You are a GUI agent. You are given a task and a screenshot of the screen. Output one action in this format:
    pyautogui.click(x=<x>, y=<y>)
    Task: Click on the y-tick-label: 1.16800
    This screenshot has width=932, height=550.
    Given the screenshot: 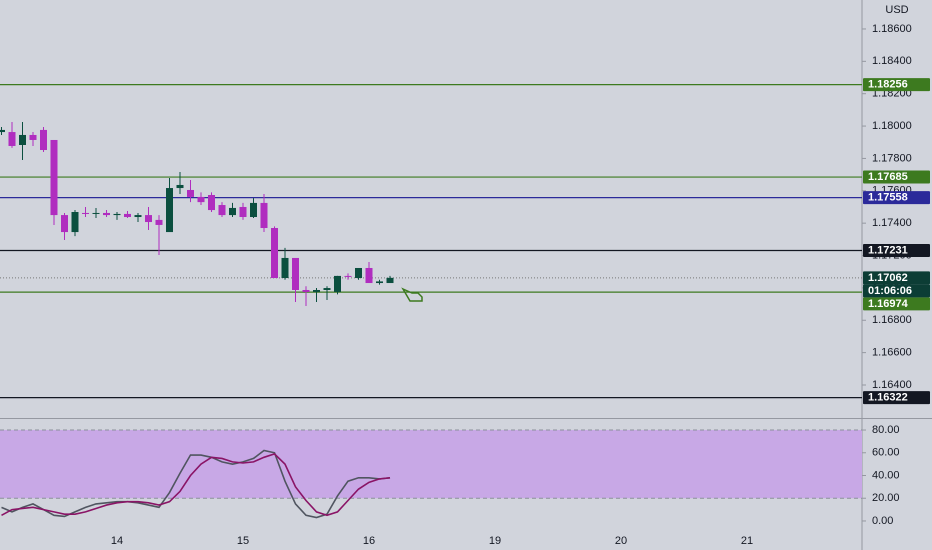 What is the action you would take?
    pyautogui.click(x=892, y=320)
    